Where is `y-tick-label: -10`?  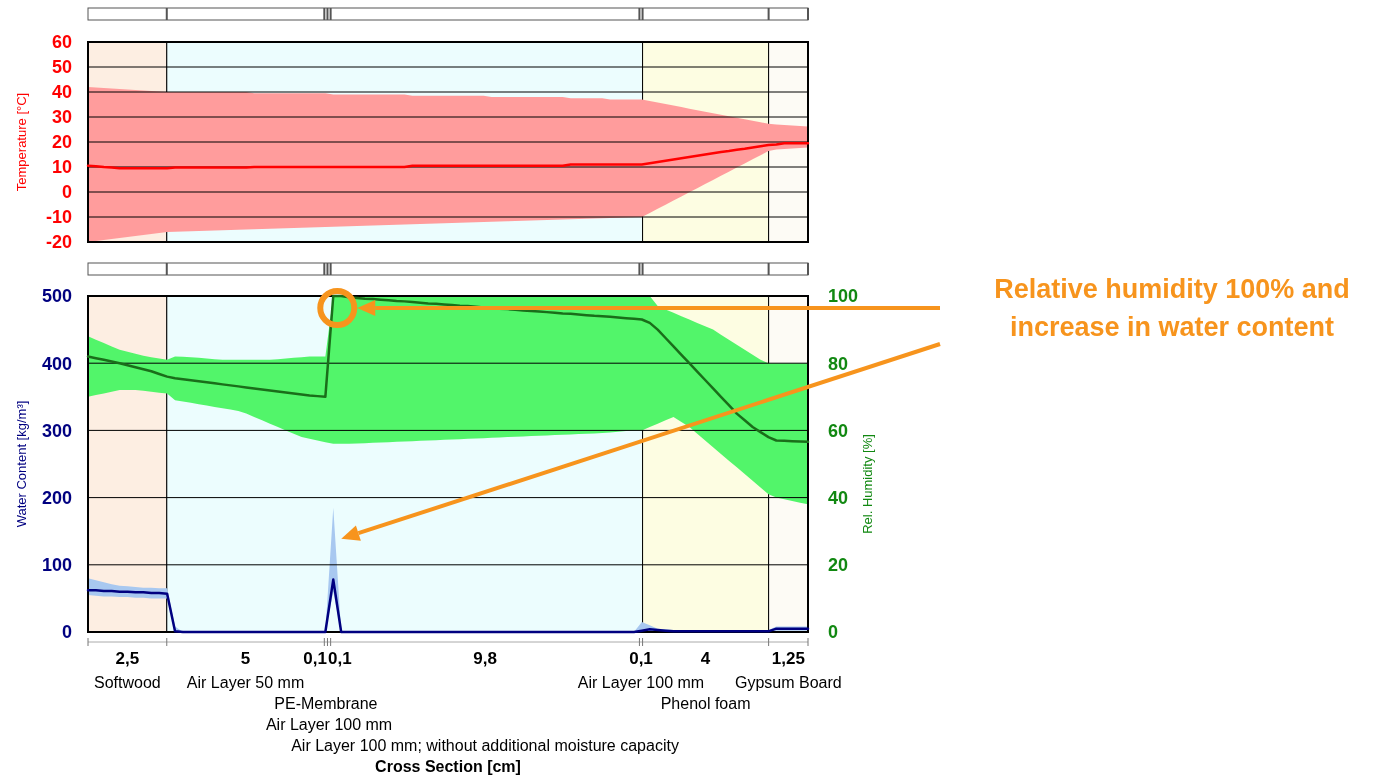
y-tick-label: -10 is located at coordinates (58, 217).